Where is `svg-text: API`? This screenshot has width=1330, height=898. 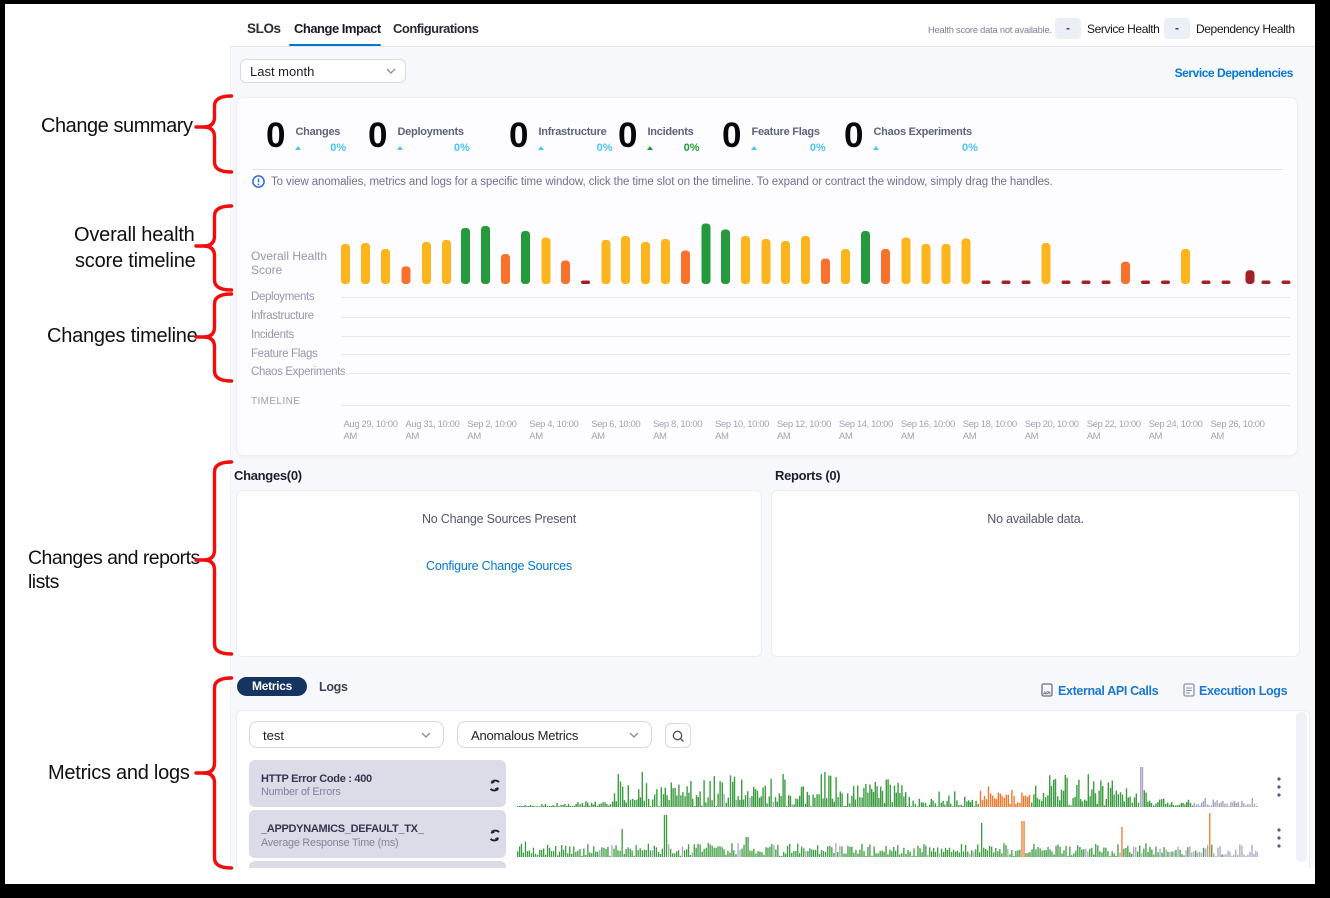
svg-text: API is located at coordinates (1047, 693).